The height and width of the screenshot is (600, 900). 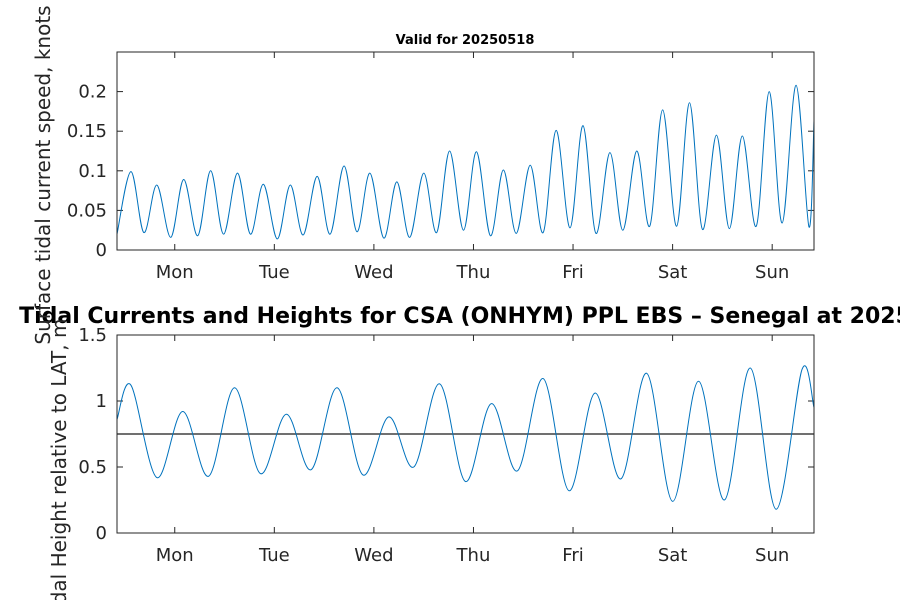 What do you see at coordinates (92, 335) in the screenshot?
I see `tidal-height-ytick-label: 1.5` at bounding box center [92, 335].